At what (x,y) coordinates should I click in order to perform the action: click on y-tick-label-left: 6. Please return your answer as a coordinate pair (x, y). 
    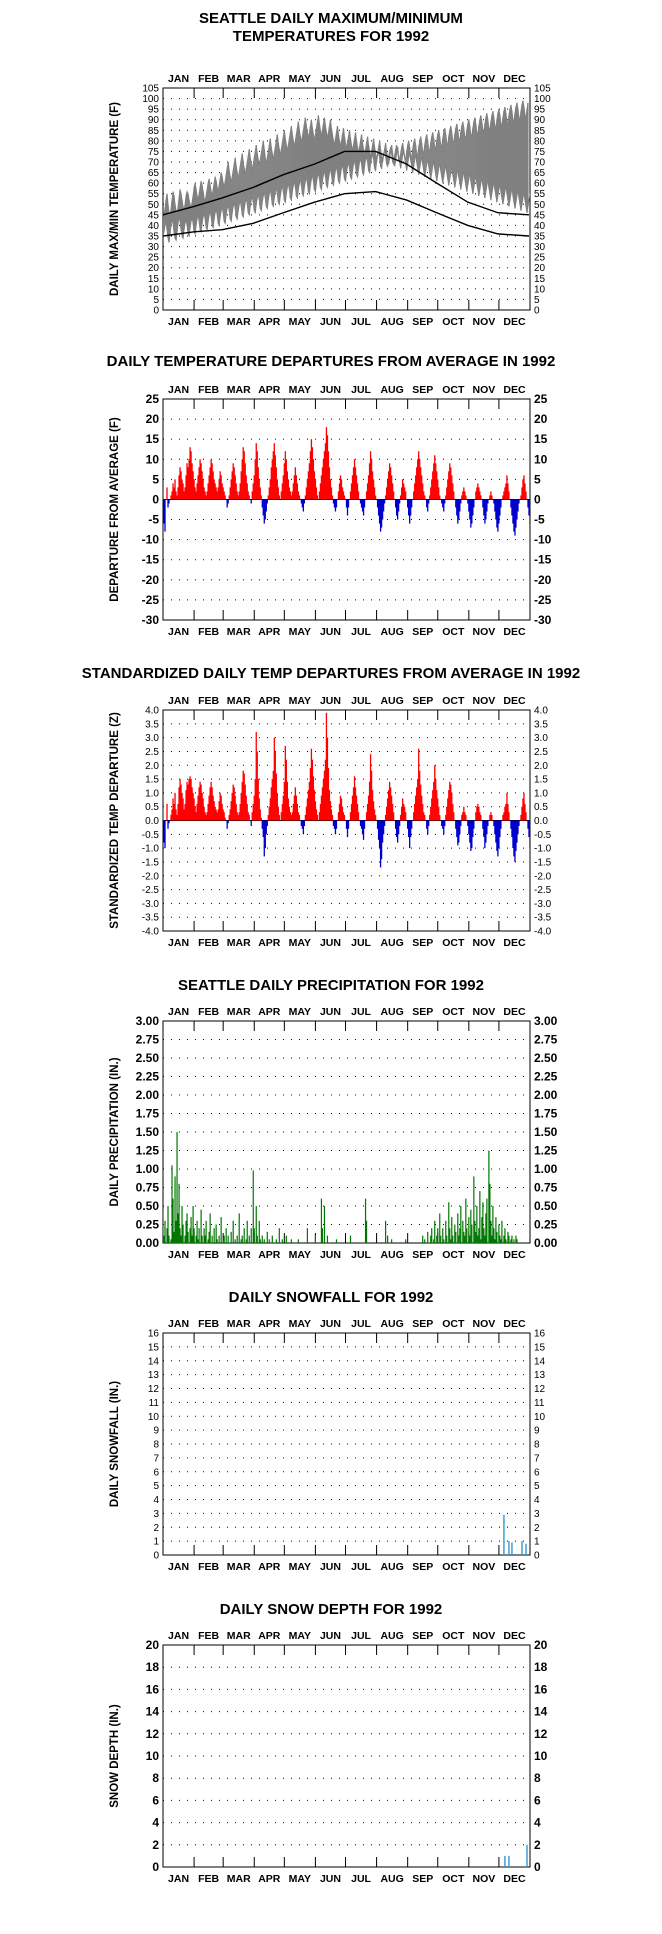
    Looking at the image, I should click on (155, 1800).